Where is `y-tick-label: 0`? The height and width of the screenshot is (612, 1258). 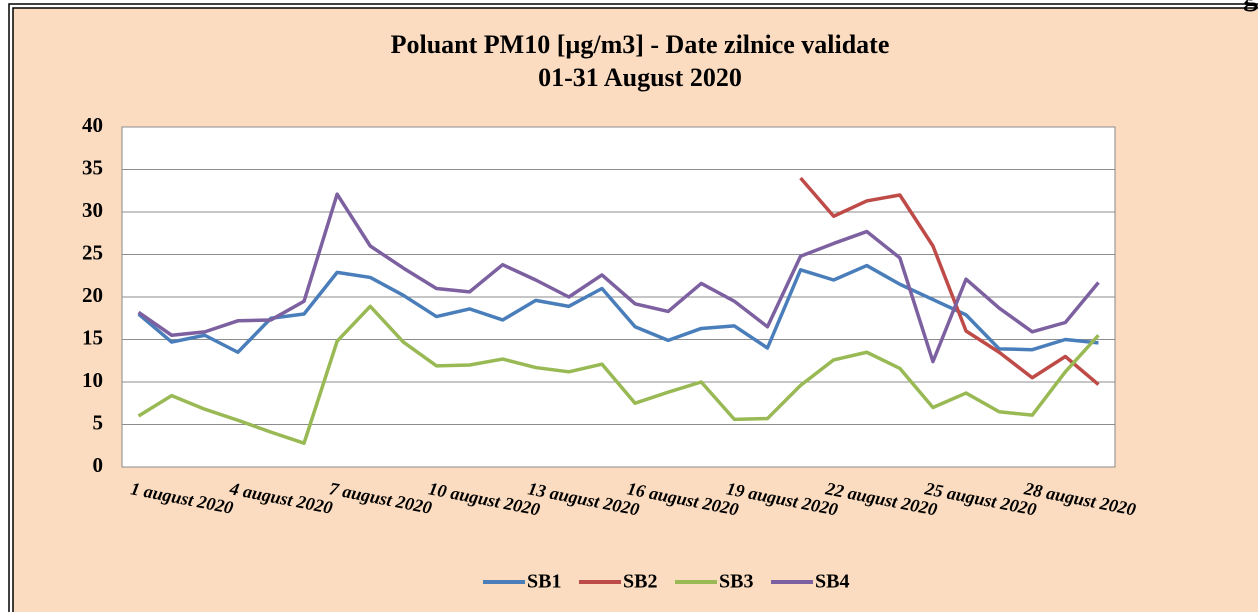 y-tick-label: 0 is located at coordinates (98, 465).